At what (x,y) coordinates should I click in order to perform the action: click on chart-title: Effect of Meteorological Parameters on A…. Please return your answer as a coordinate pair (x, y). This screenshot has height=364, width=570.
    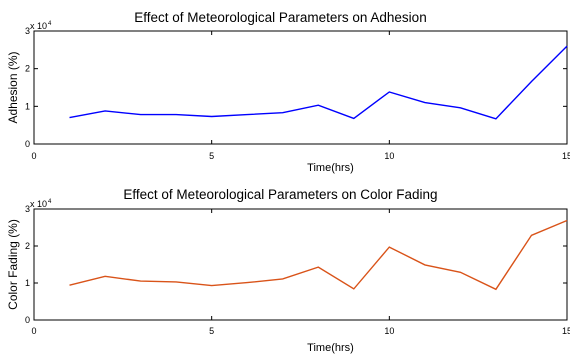
    Looking at the image, I should click on (280, 17).